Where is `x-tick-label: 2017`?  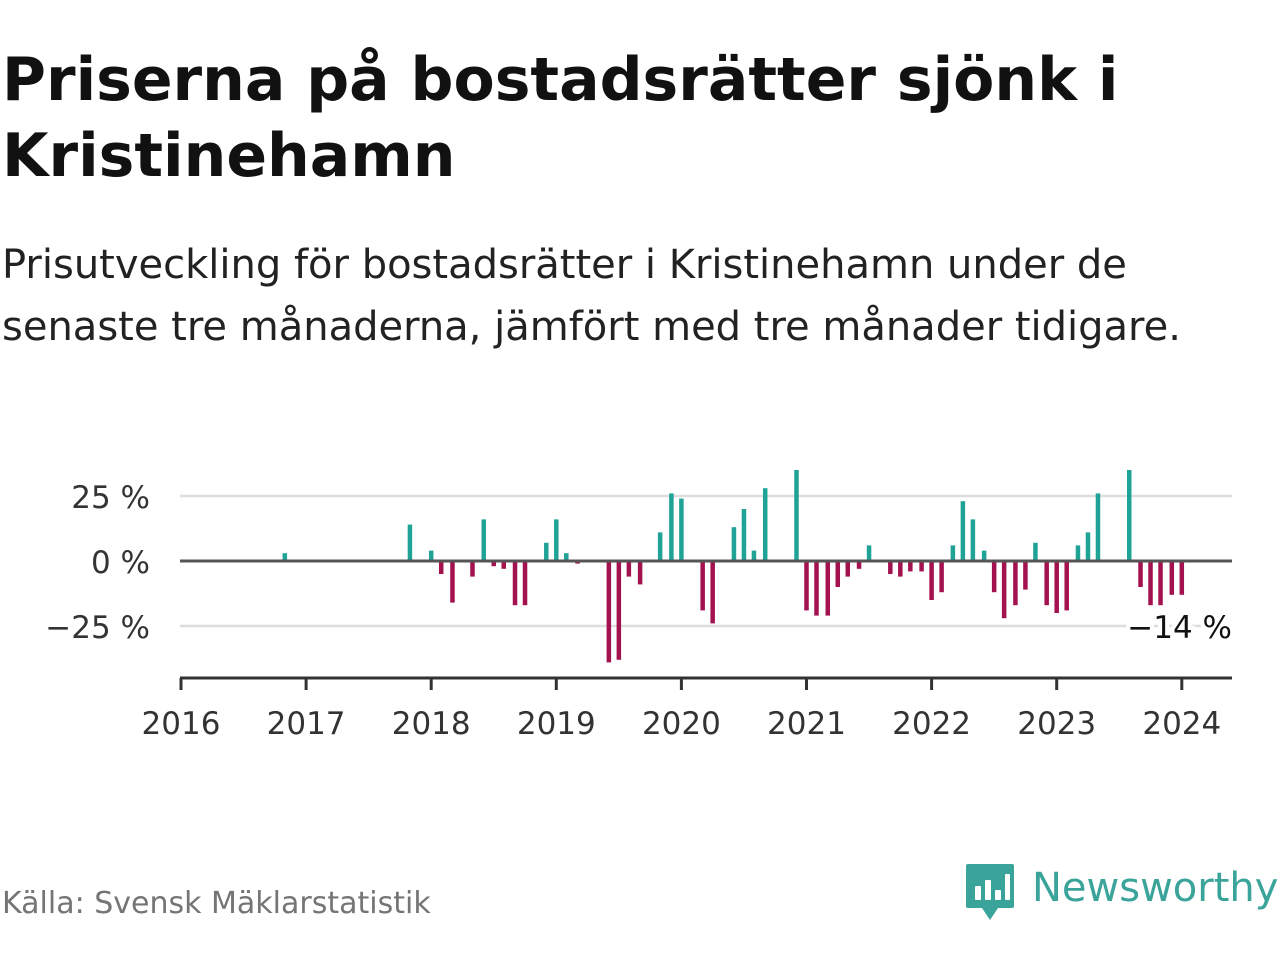 x-tick-label: 2017 is located at coordinates (306, 724).